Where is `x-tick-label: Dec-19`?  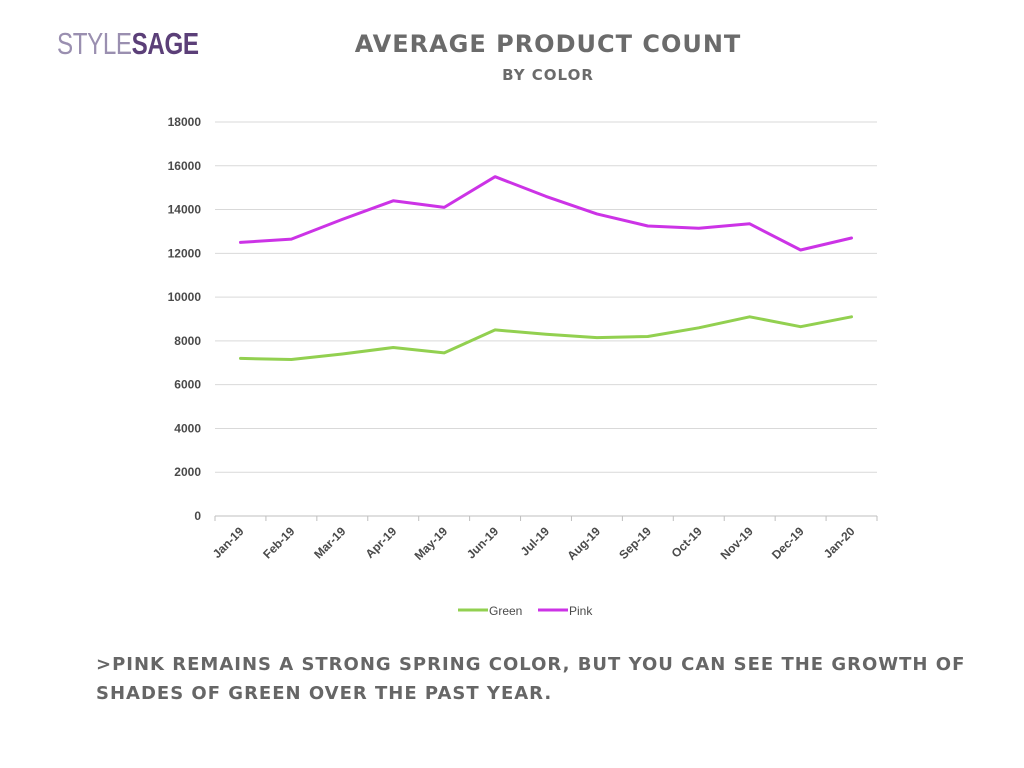 x-tick-label: Dec-19 is located at coordinates (788, 543).